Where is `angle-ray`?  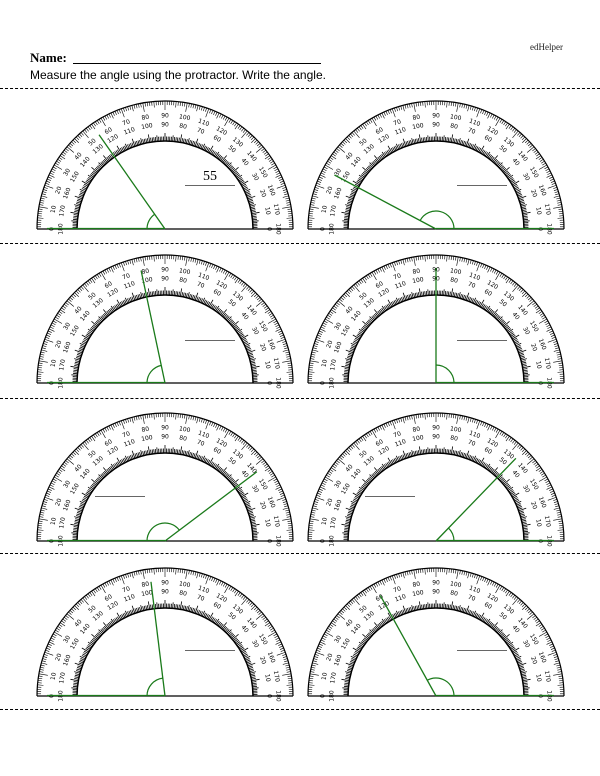
angle-ray is located at coordinates (476, 499).